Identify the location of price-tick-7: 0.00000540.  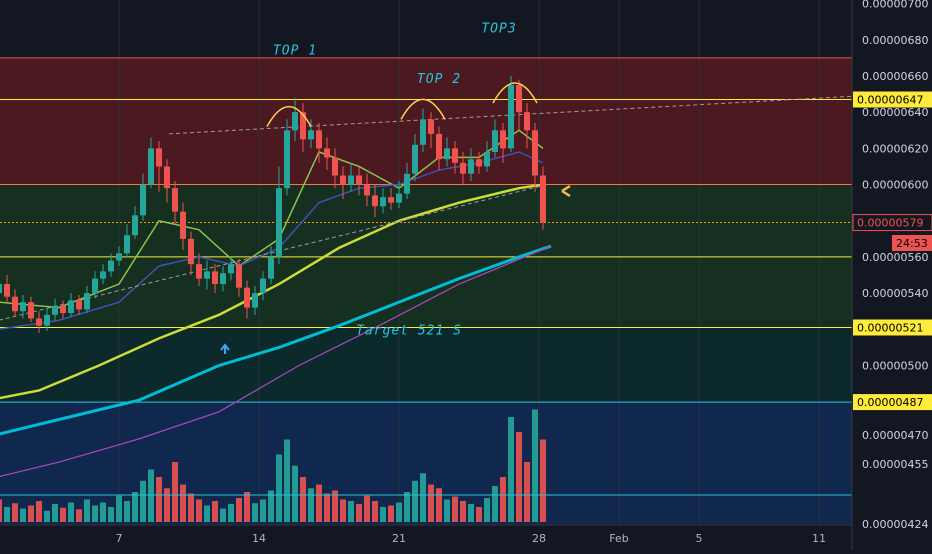
(895, 293).